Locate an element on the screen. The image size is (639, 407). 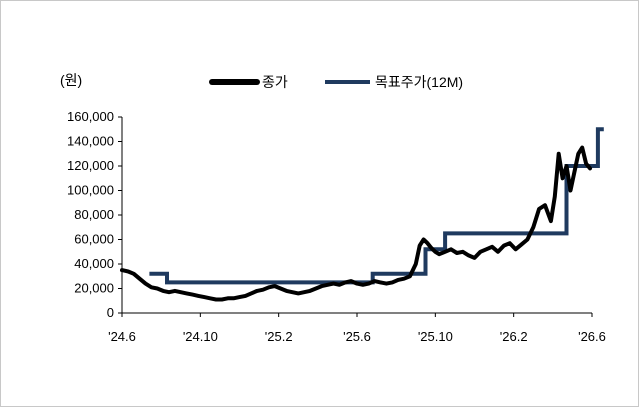
y-tick-label: 120,000 is located at coordinates (90, 165).